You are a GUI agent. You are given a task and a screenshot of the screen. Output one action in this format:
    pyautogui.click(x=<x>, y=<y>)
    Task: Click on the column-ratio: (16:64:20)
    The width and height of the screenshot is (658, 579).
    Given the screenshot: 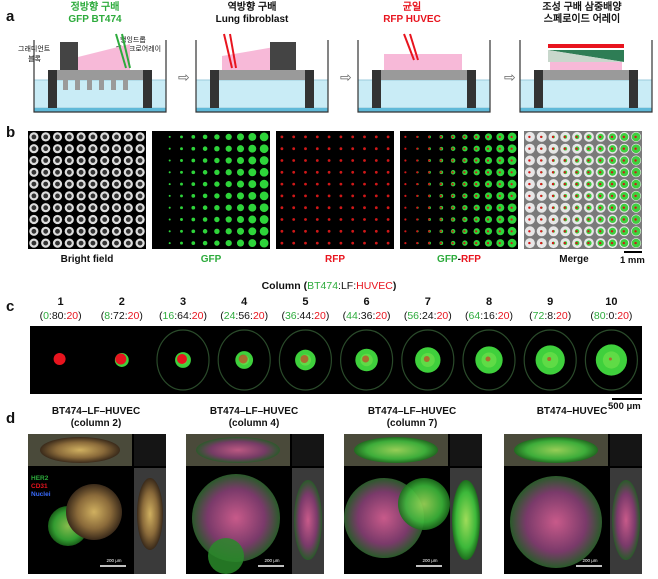 What is the action you would take?
    pyautogui.click(x=183, y=316)
    